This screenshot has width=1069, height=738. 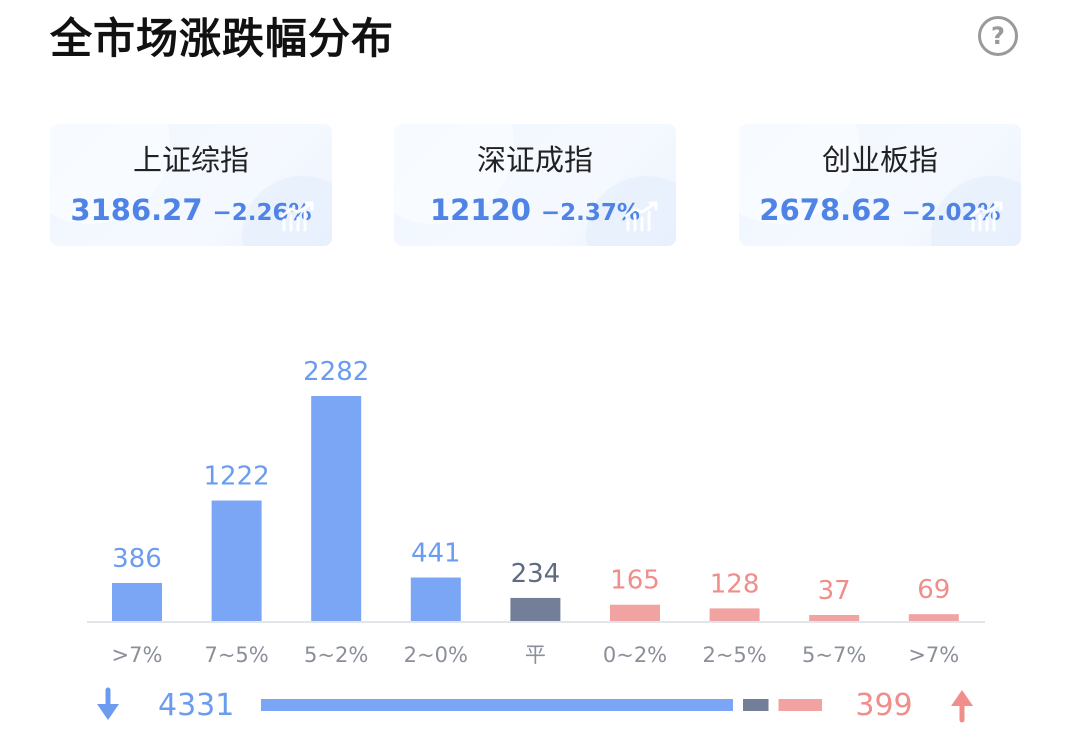 I want to click on down-arrow-icon, so click(x=108, y=703).